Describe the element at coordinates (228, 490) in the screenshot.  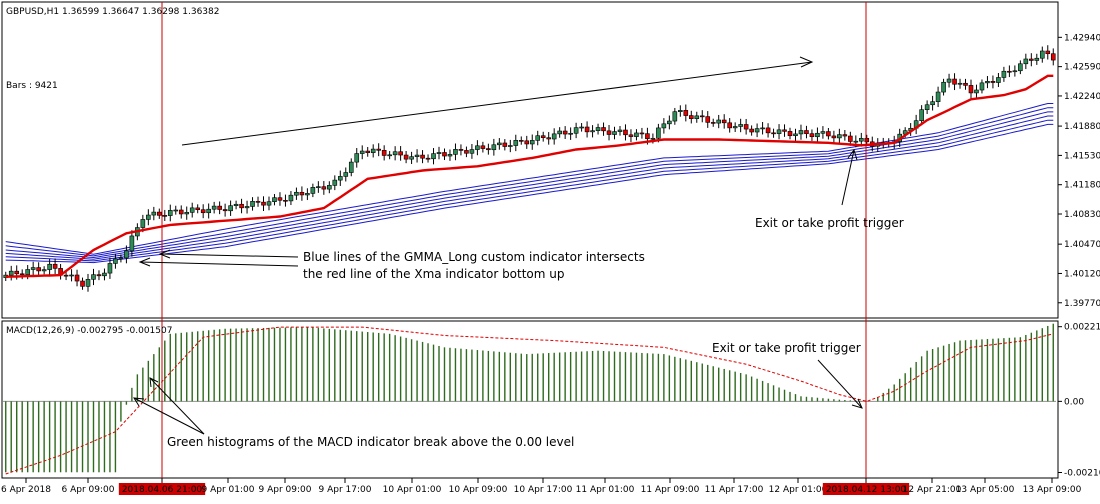
I see `x-tick-label: 9 Apr 01:00` at that location.